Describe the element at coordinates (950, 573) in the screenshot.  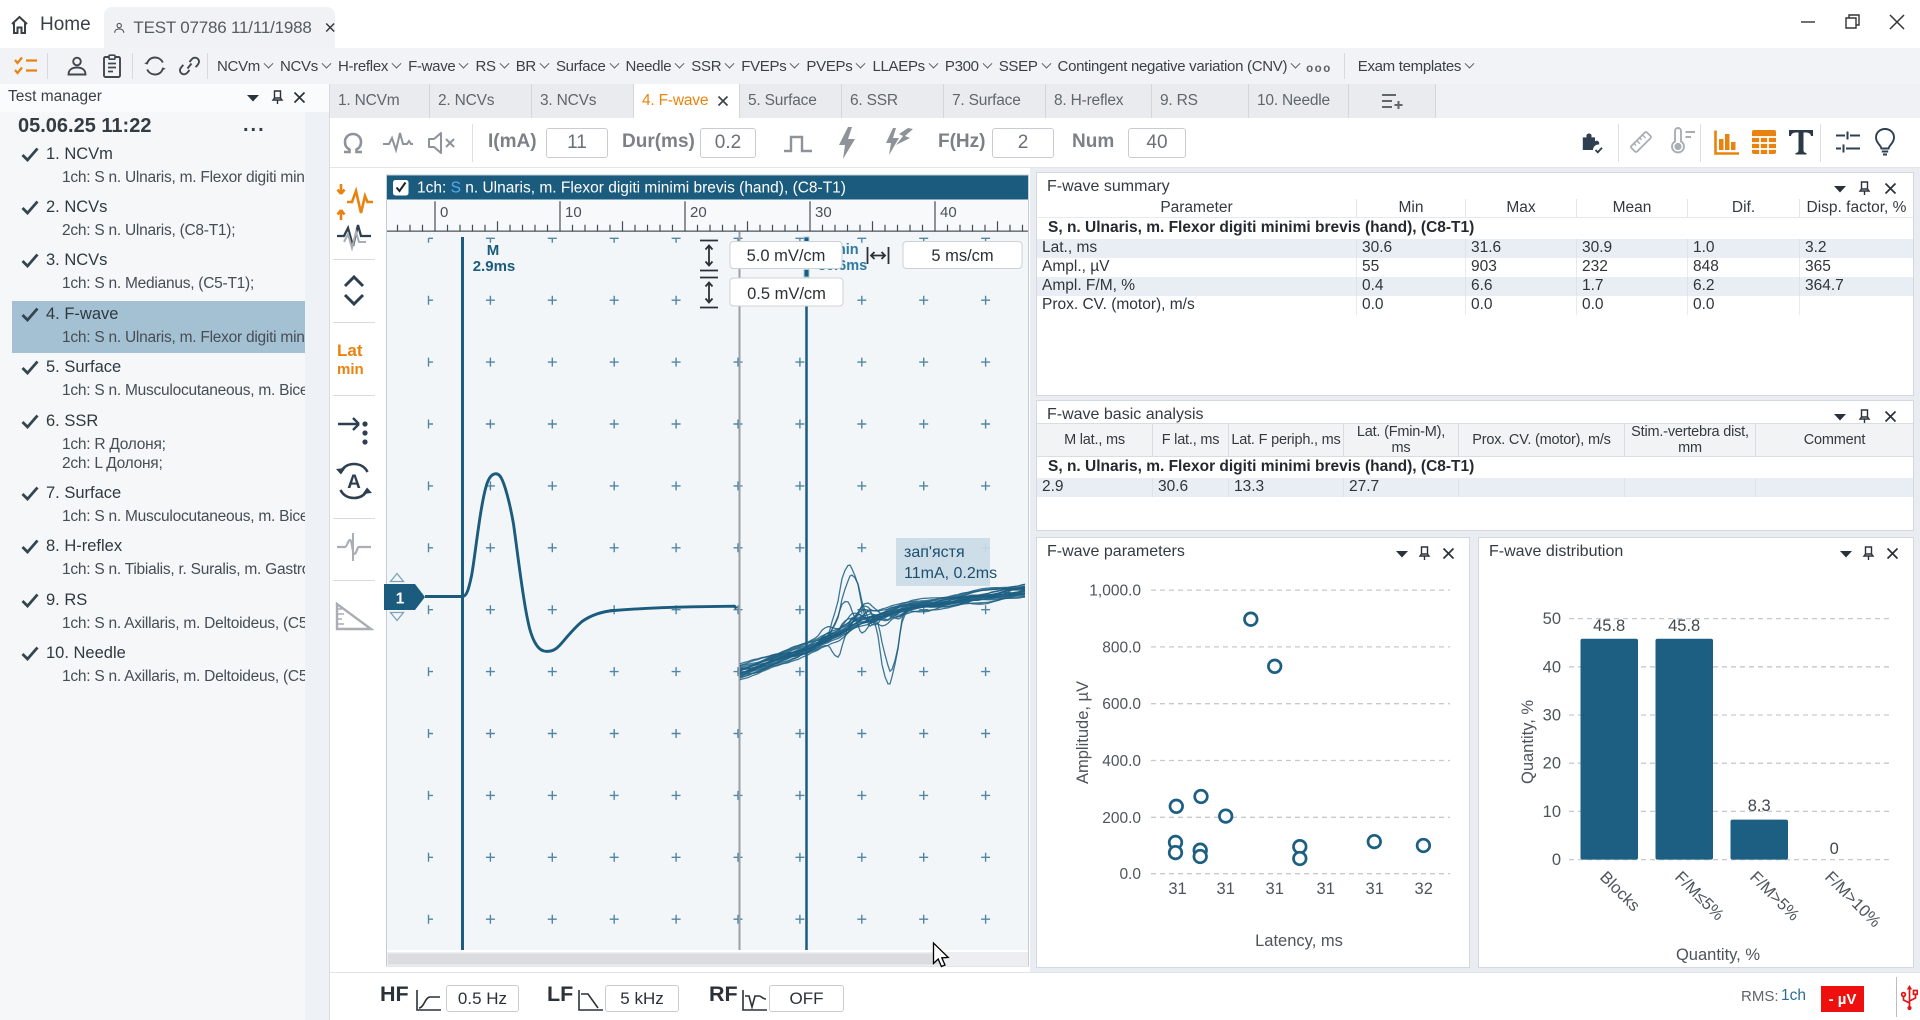
I see `svg-text: 11mA, 0.2ms` at that location.